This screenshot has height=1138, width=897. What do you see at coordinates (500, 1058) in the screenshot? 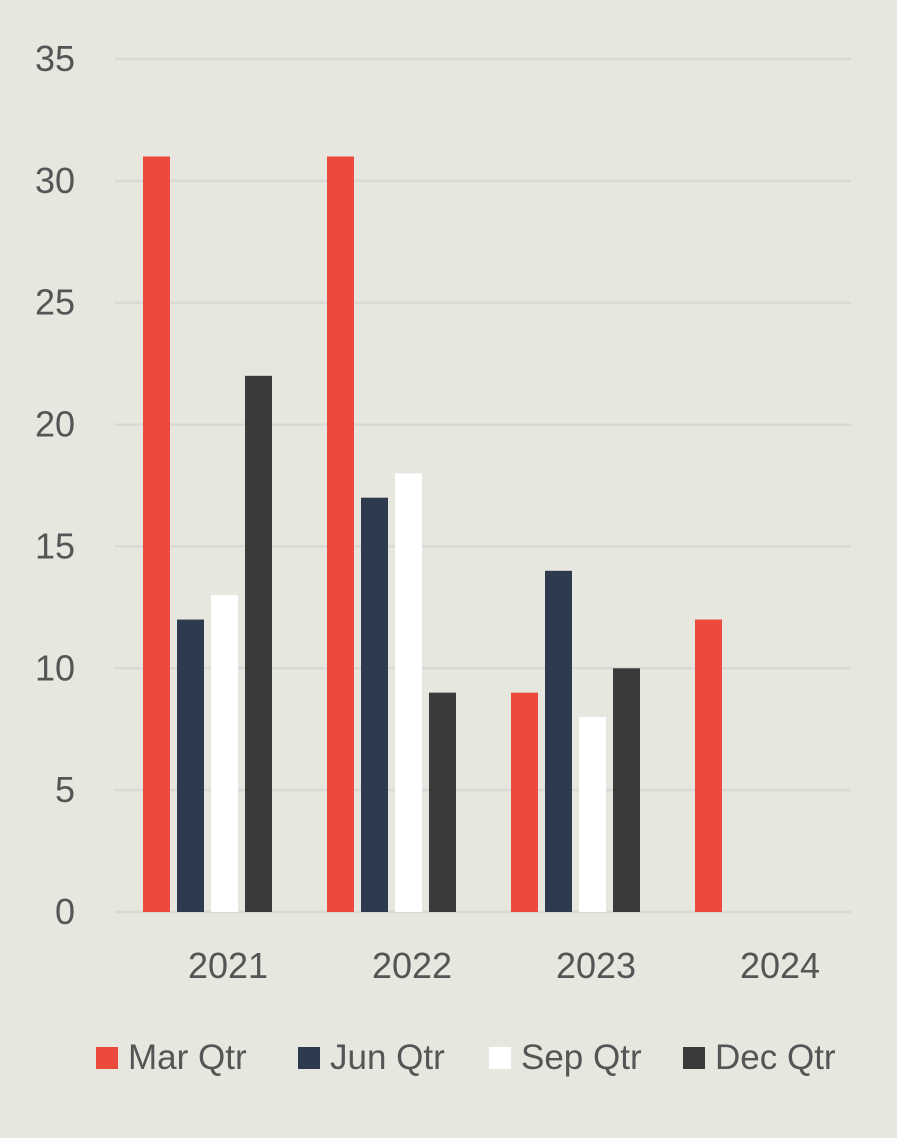
I see `legend-swatch-sep-qtr` at bounding box center [500, 1058].